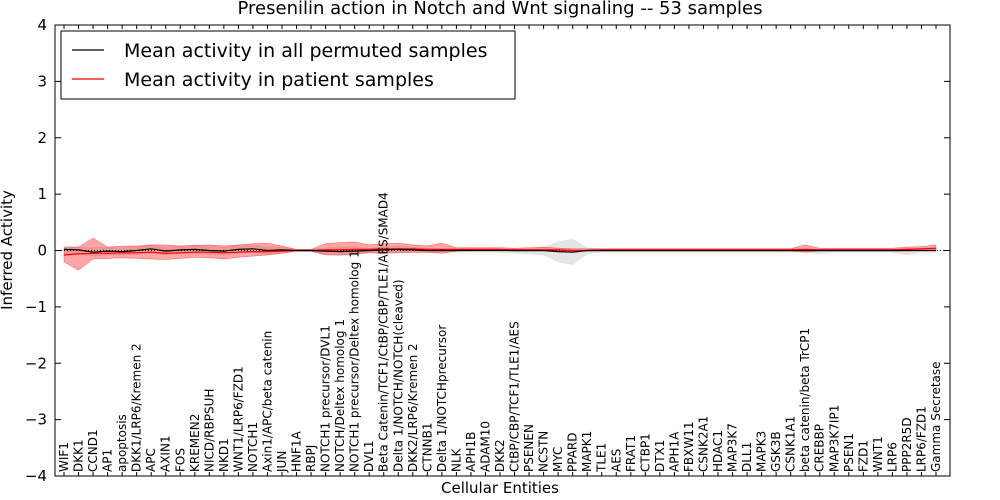 This screenshot has height=500, width=1000. What do you see at coordinates (863, 456) in the screenshot?
I see `x-category-label: FZD1` at bounding box center [863, 456].